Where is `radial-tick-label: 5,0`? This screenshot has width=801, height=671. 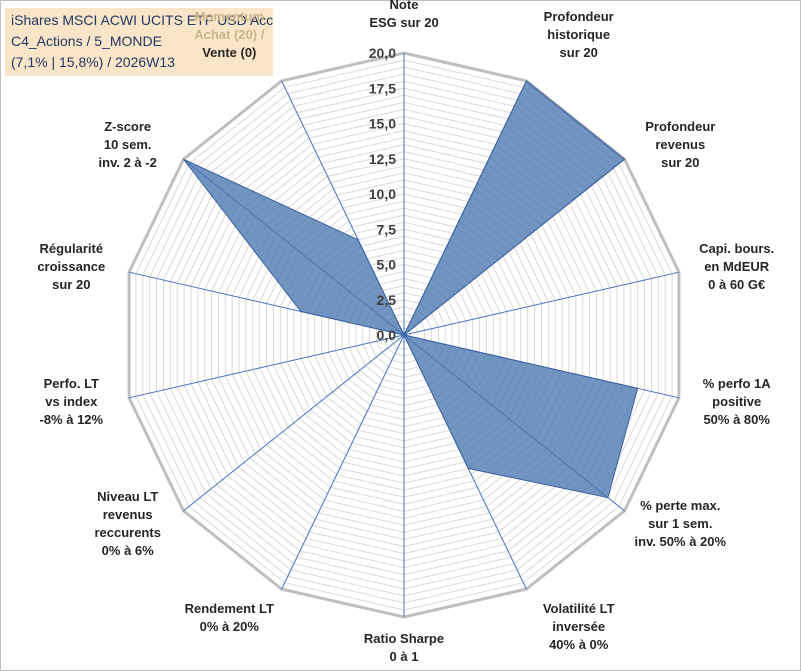 radial-tick-label: 5,0 is located at coordinates (387, 265).